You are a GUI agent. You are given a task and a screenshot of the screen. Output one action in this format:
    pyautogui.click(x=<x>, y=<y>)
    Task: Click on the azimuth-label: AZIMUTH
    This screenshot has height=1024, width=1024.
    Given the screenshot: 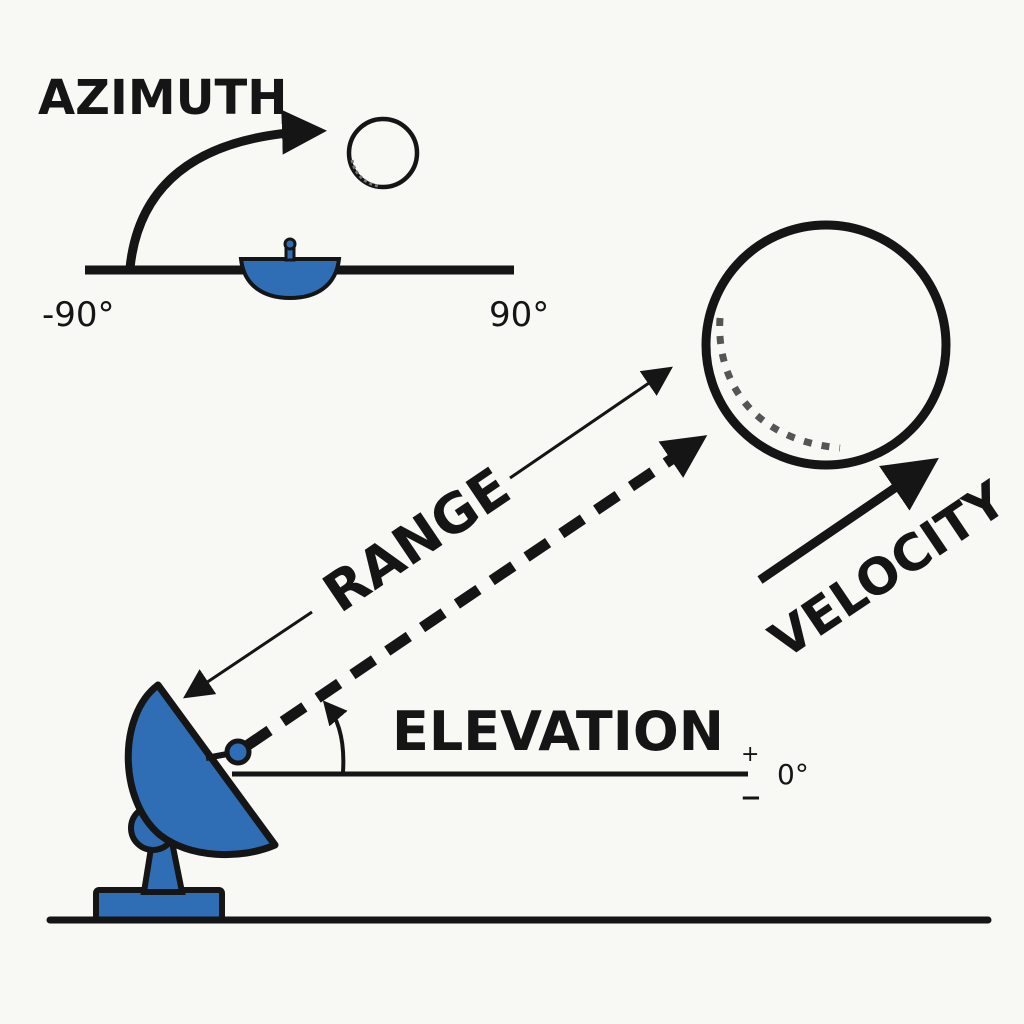 What is the action you would take?
    pyautogui.click(x=162, y=98)
    